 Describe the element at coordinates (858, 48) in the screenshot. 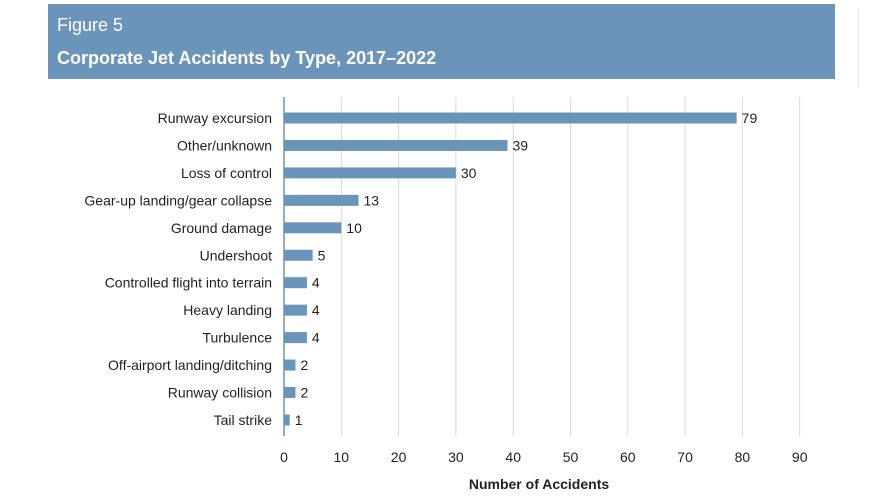

I see `page-edge-divider` at that location.